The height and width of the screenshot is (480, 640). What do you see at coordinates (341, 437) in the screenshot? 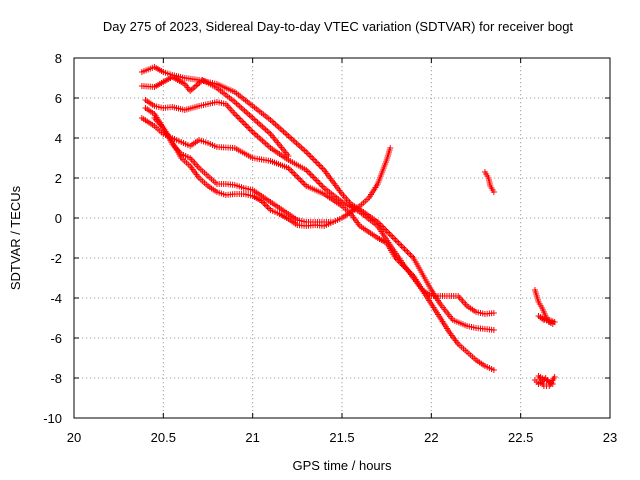
I see `x-tick-label: 21.5` at bounding box center [341, 437].